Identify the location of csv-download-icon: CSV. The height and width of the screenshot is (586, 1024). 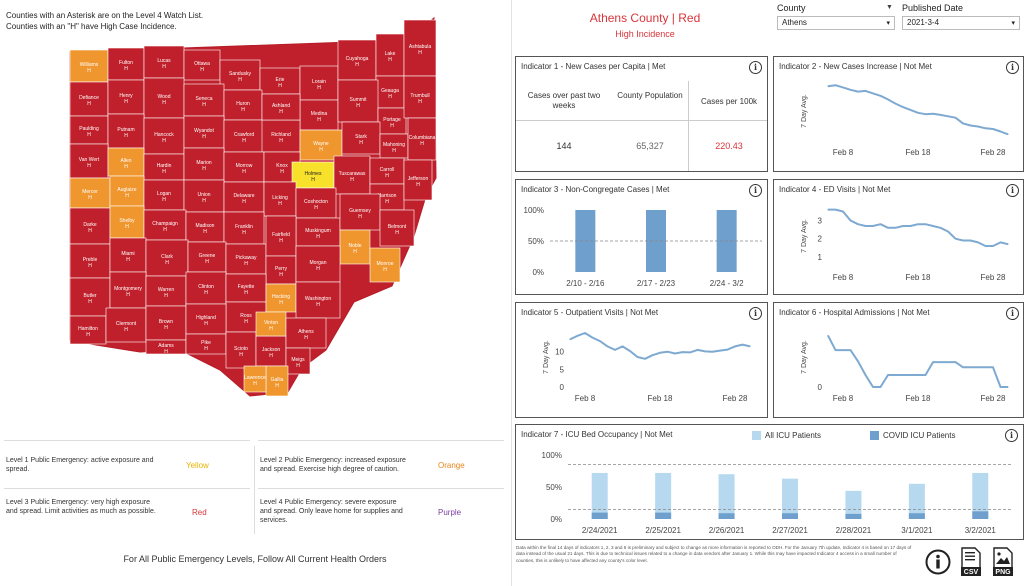
(971, 562).